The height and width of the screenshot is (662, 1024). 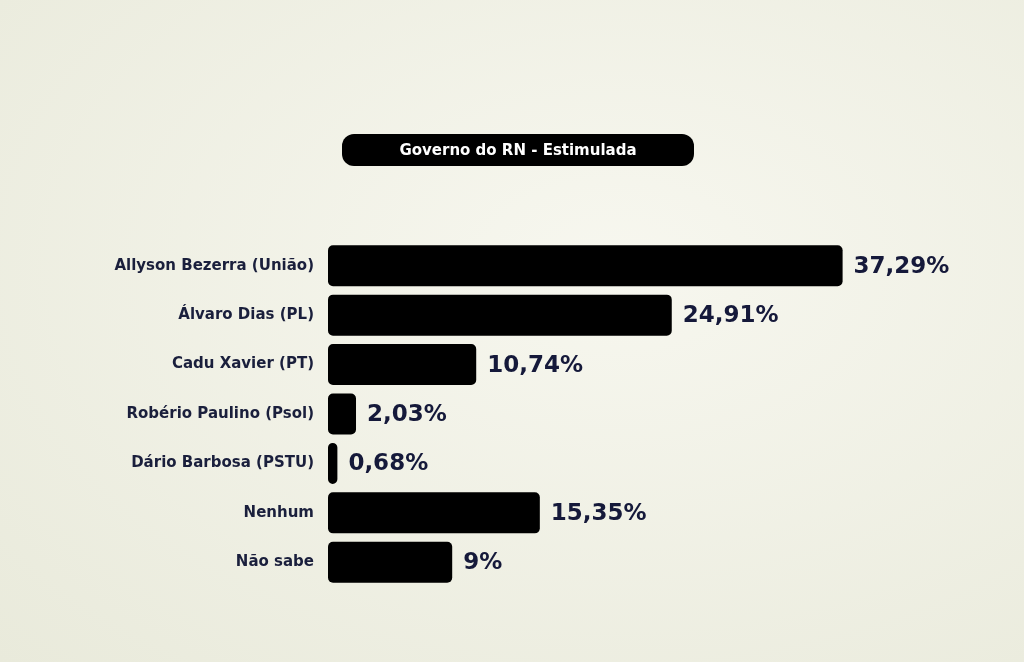 I want to click on y-tick-label: Dário Barbosa (PSTU), so click(x=222, y=462).